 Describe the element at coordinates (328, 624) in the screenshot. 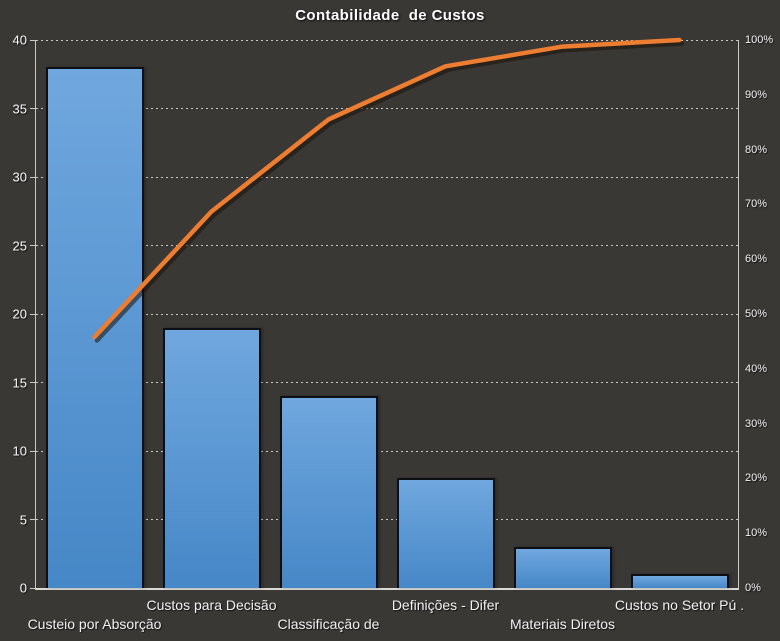

I see `category-label-2: Classificação de` at that location.